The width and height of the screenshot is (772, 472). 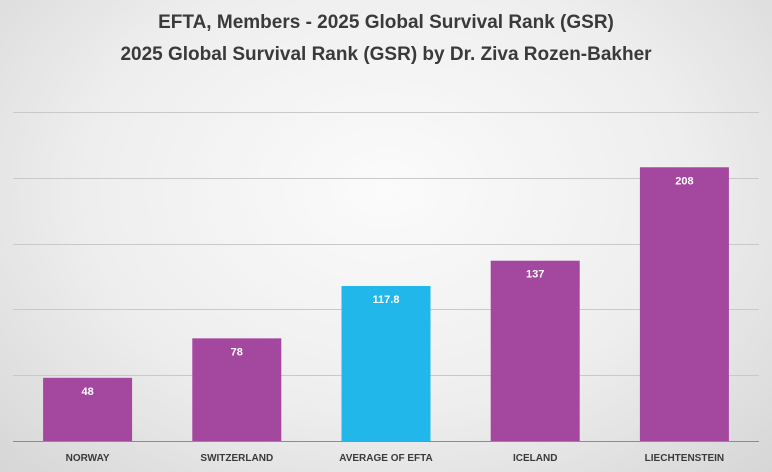 I want to click on data-label: 137, so click(x=535, y=275).